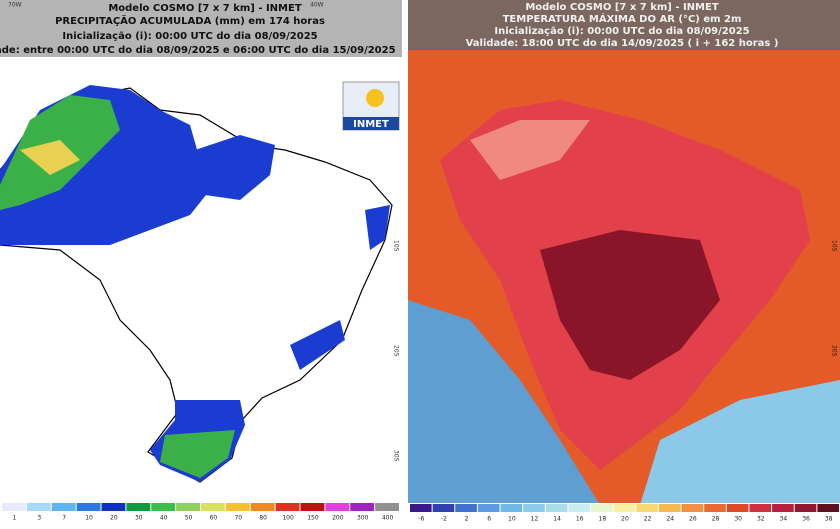 This screenshot has width=840, height=529. What do you see at coordinates (622, 18) in the screenshot?
I see `header-text: TEMPERATURA MÁXIMA DO AR (°C) em 2m` at bounding box center [622, 18].